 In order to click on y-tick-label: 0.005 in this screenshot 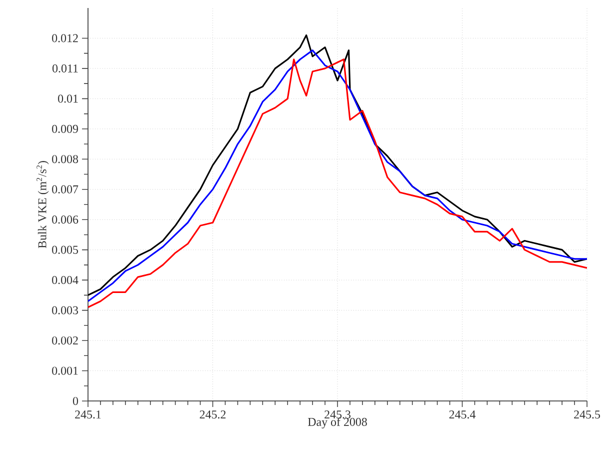, I will do `click(65, 250)`.